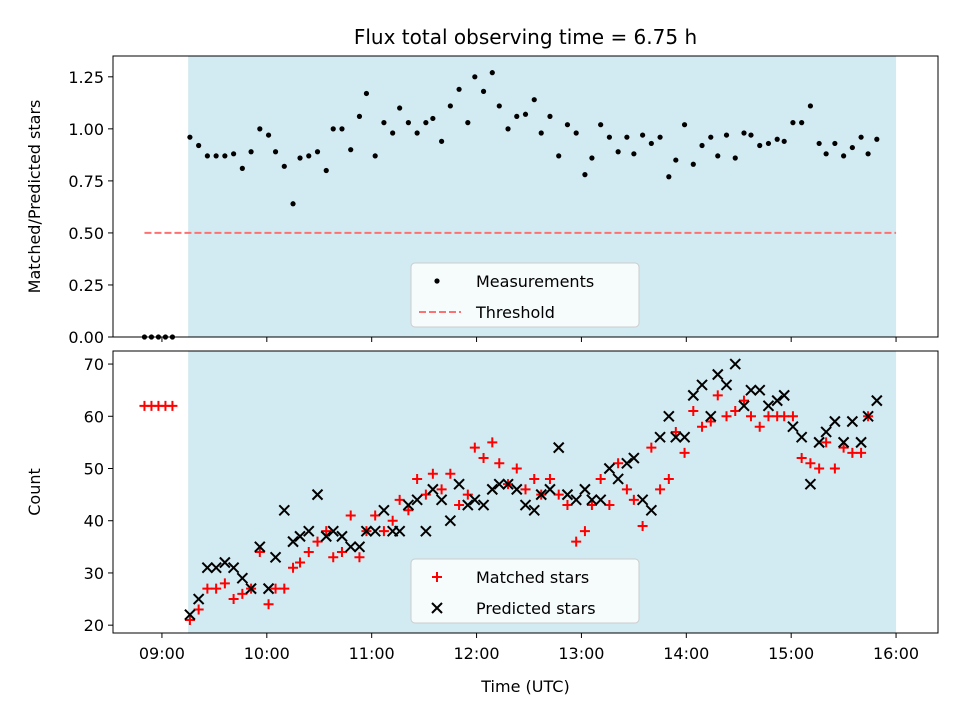 The width and height of the screenshot is (960, 720). I want to click on y-tick-label: 50, so click(94, 469).